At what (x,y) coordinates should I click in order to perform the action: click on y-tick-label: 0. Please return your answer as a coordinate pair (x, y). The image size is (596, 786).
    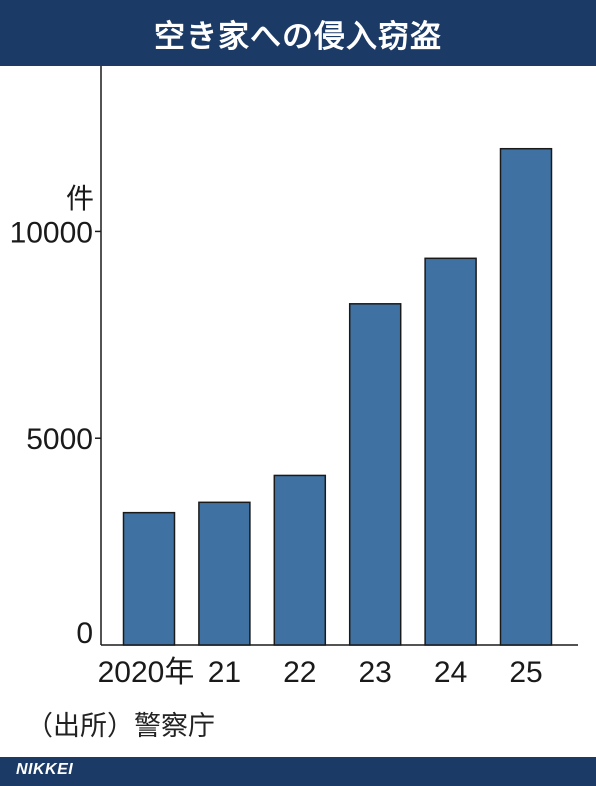
    Looking at the image, I should click on (84, 633).